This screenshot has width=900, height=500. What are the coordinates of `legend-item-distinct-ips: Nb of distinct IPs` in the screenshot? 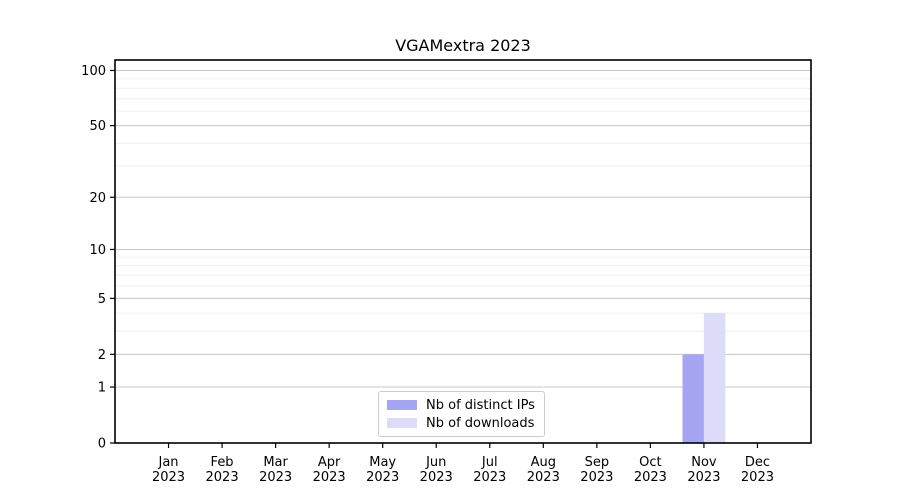 It's located at (461, 405).